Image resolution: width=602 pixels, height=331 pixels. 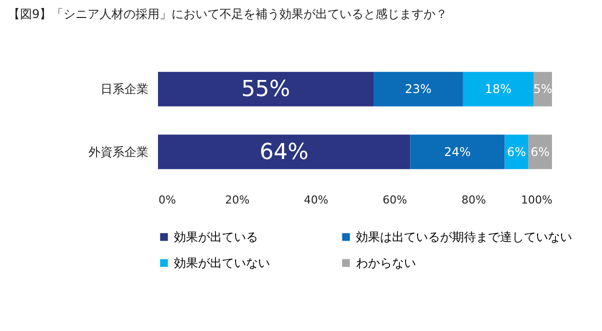 What do you see at coordinates (464, 237) in the screenshot?
I see `legend-label: 効果は出ているが期待まで達していない` at bounding box center [464, 237].